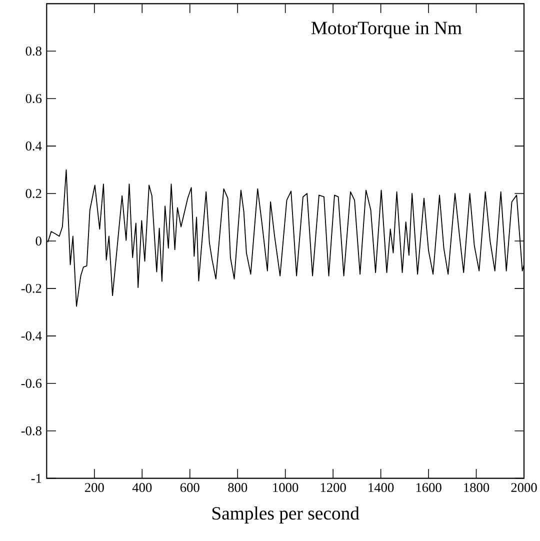 The height and width of the screenshot is (541, 540). Describe the element at coordinates (477, 487) in the screenshot. I see `x-tick-label: 1800` at that location.